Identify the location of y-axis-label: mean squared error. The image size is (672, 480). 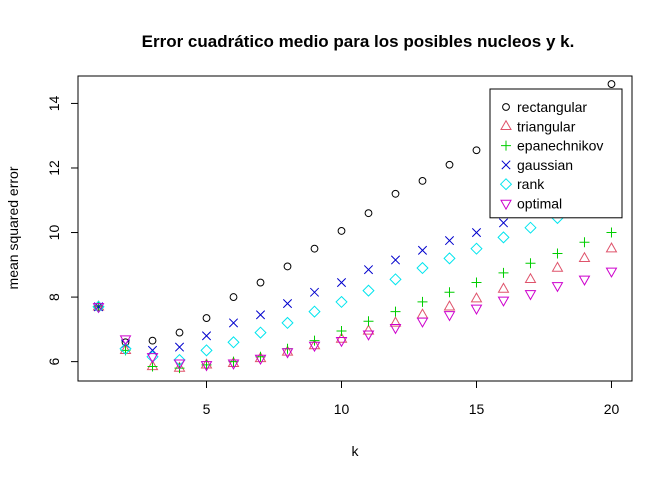
(13, 227).